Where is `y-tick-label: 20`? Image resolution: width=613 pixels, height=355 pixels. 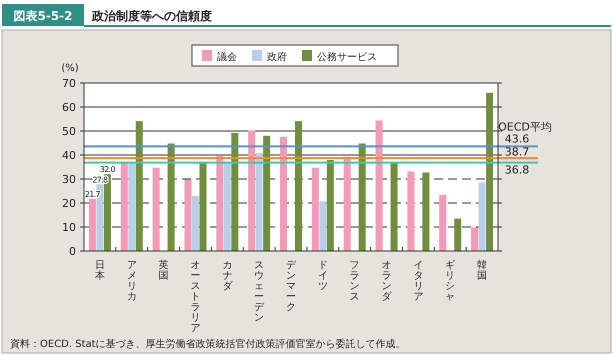
y-tick-label: 20 is located at coordinates (69, 203).